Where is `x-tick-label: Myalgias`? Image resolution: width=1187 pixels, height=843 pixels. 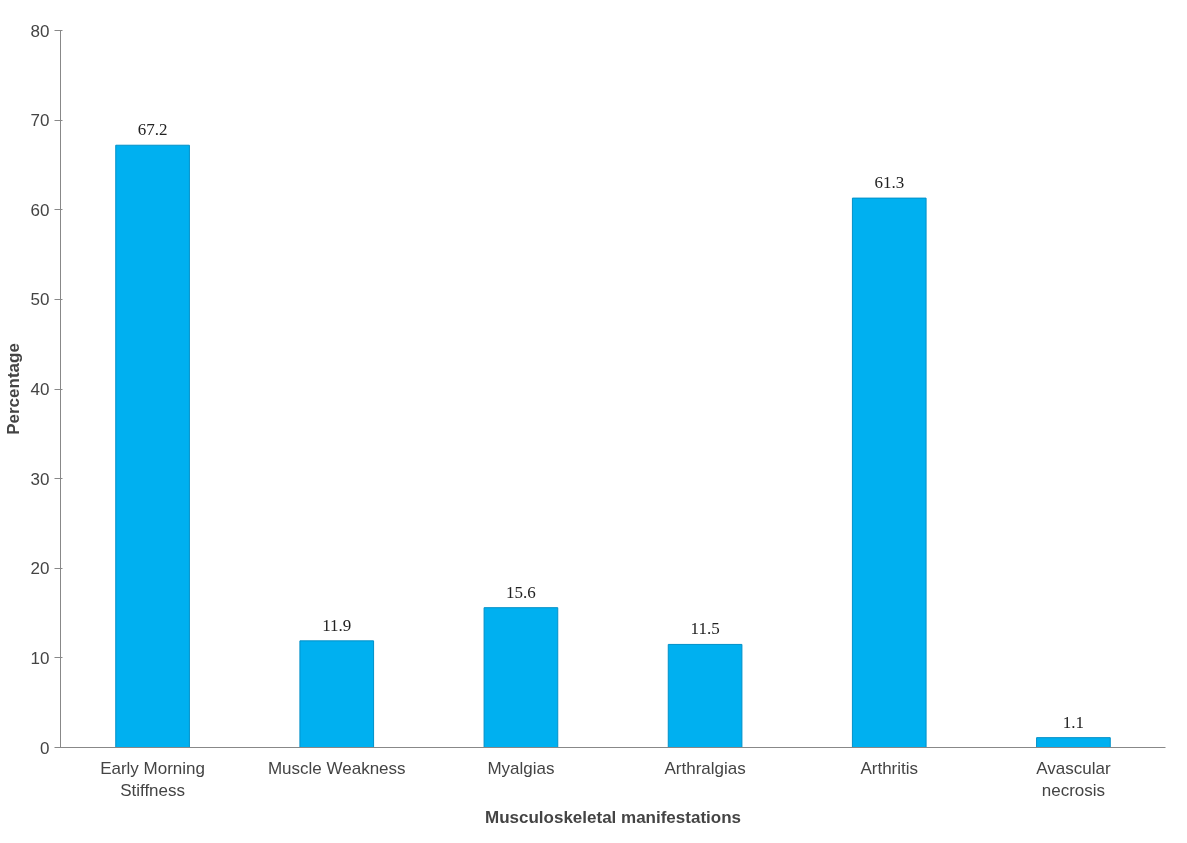
x-tick-label: Myalgias is located at coordinates (521, 768).